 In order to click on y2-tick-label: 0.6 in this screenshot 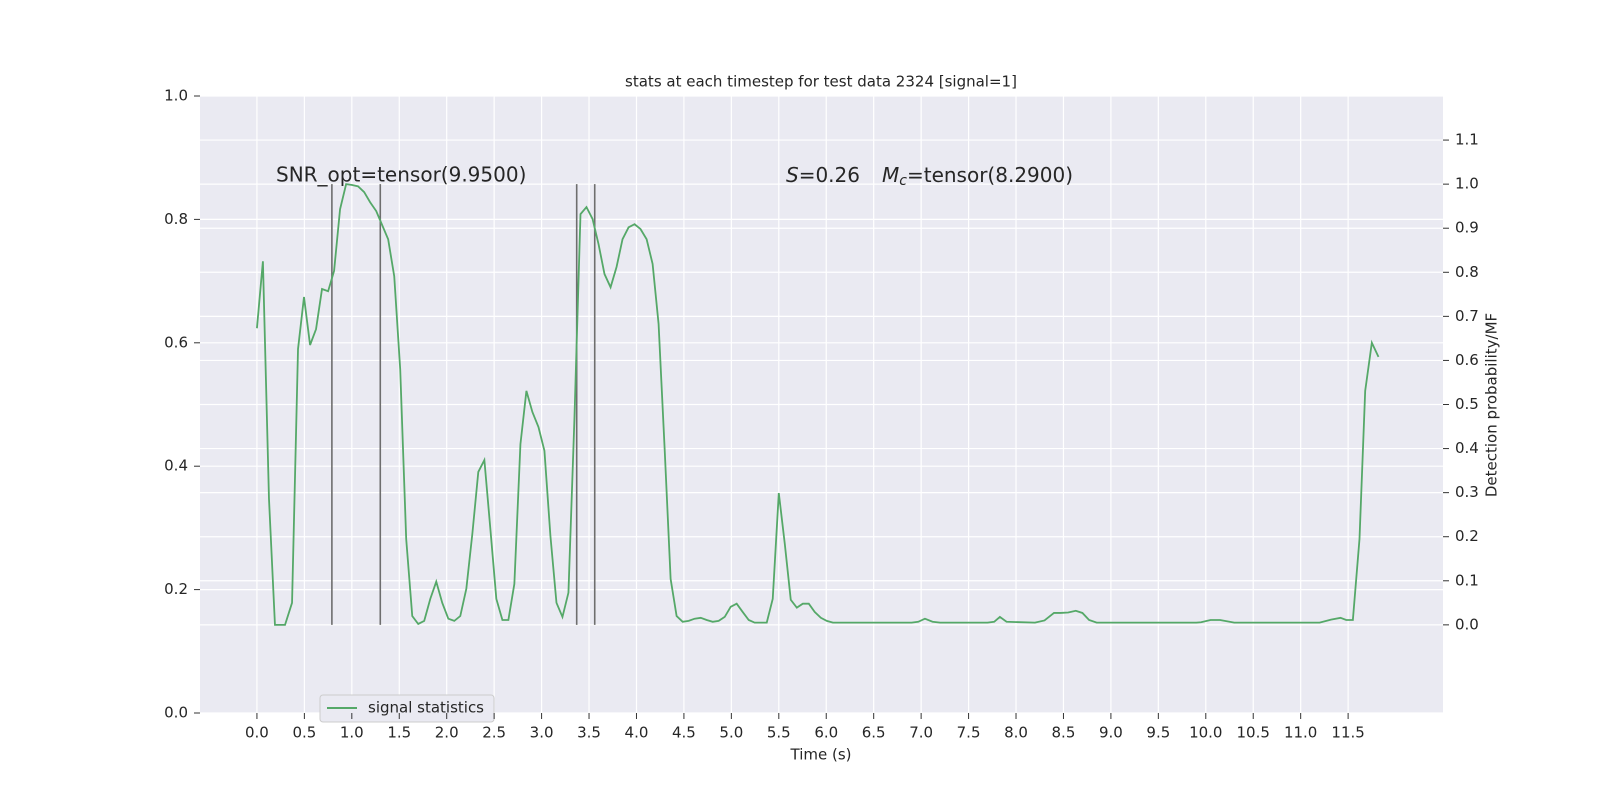, I will do `click(1467, 360)`.